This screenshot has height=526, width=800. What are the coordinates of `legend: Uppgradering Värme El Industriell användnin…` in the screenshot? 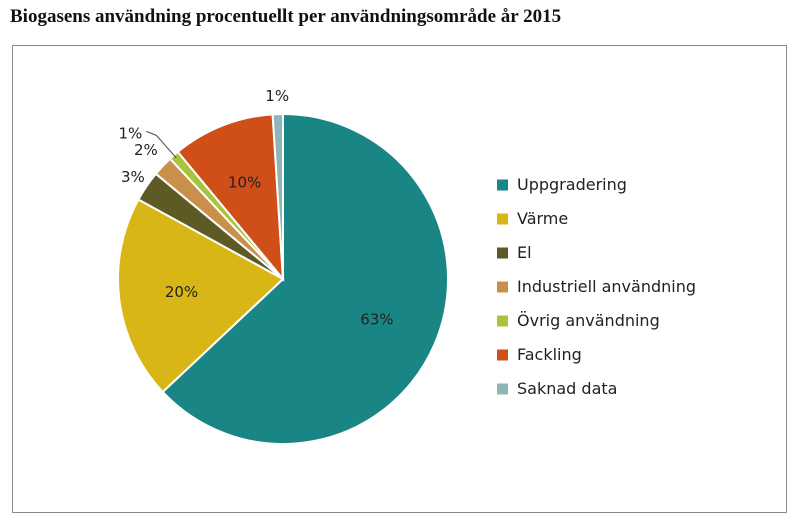 It's located at (596, 286).